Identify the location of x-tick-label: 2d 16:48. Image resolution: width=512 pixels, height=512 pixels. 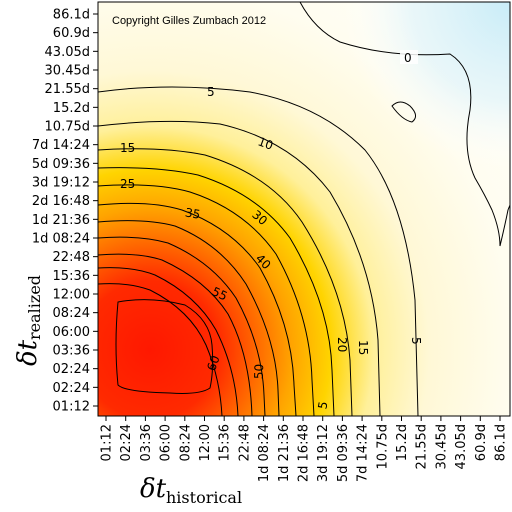
(304, 453).